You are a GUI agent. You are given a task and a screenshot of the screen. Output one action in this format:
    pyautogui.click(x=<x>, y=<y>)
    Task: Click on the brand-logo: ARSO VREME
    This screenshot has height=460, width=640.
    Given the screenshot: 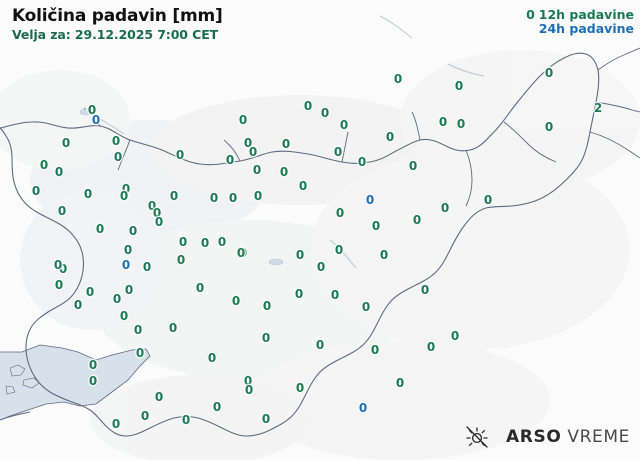 What is the action you would take?
    pyautogui.click(x=547, y=437)
    